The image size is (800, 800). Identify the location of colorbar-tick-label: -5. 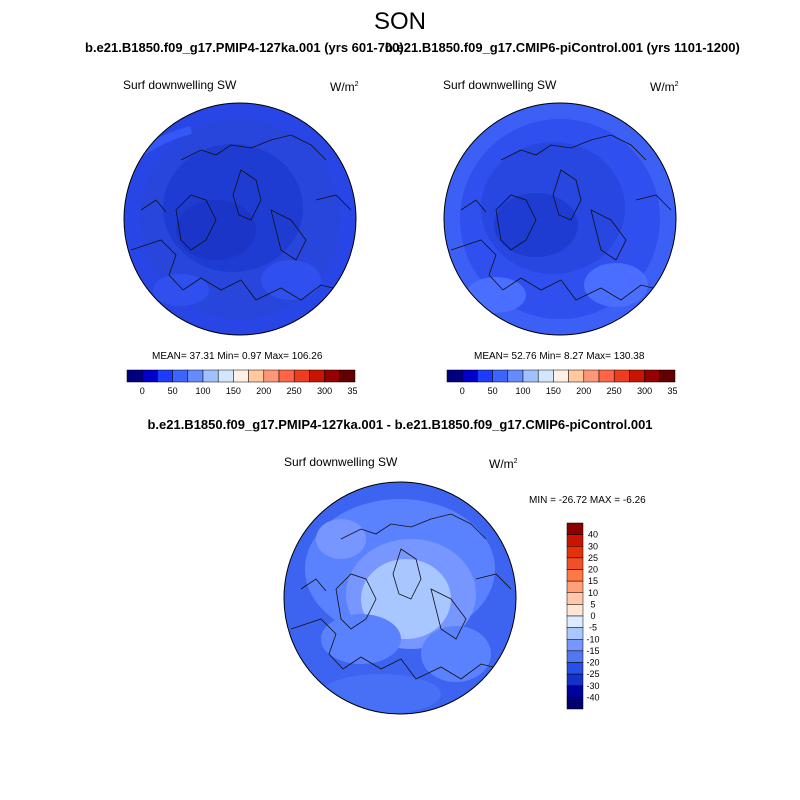
(593, 628).